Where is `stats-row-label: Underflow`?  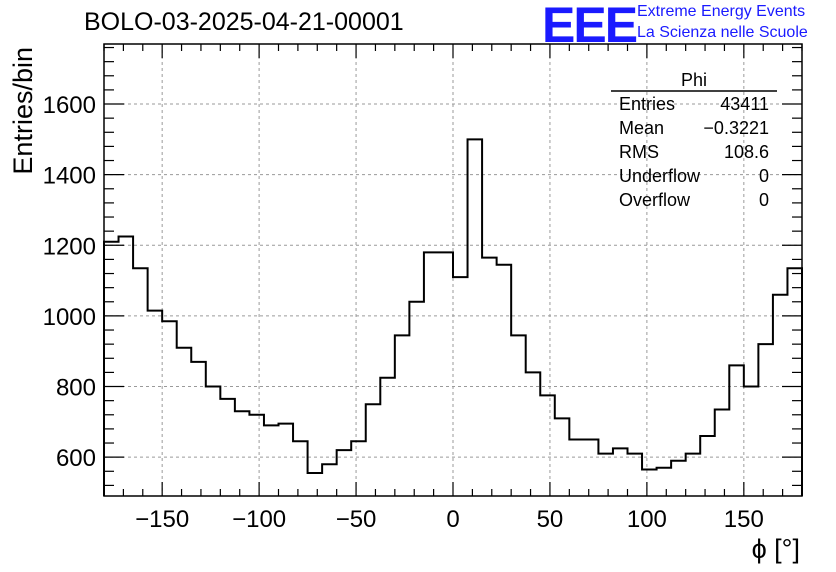
stats-row-label: Underflow is located at coordinates (660, 176).